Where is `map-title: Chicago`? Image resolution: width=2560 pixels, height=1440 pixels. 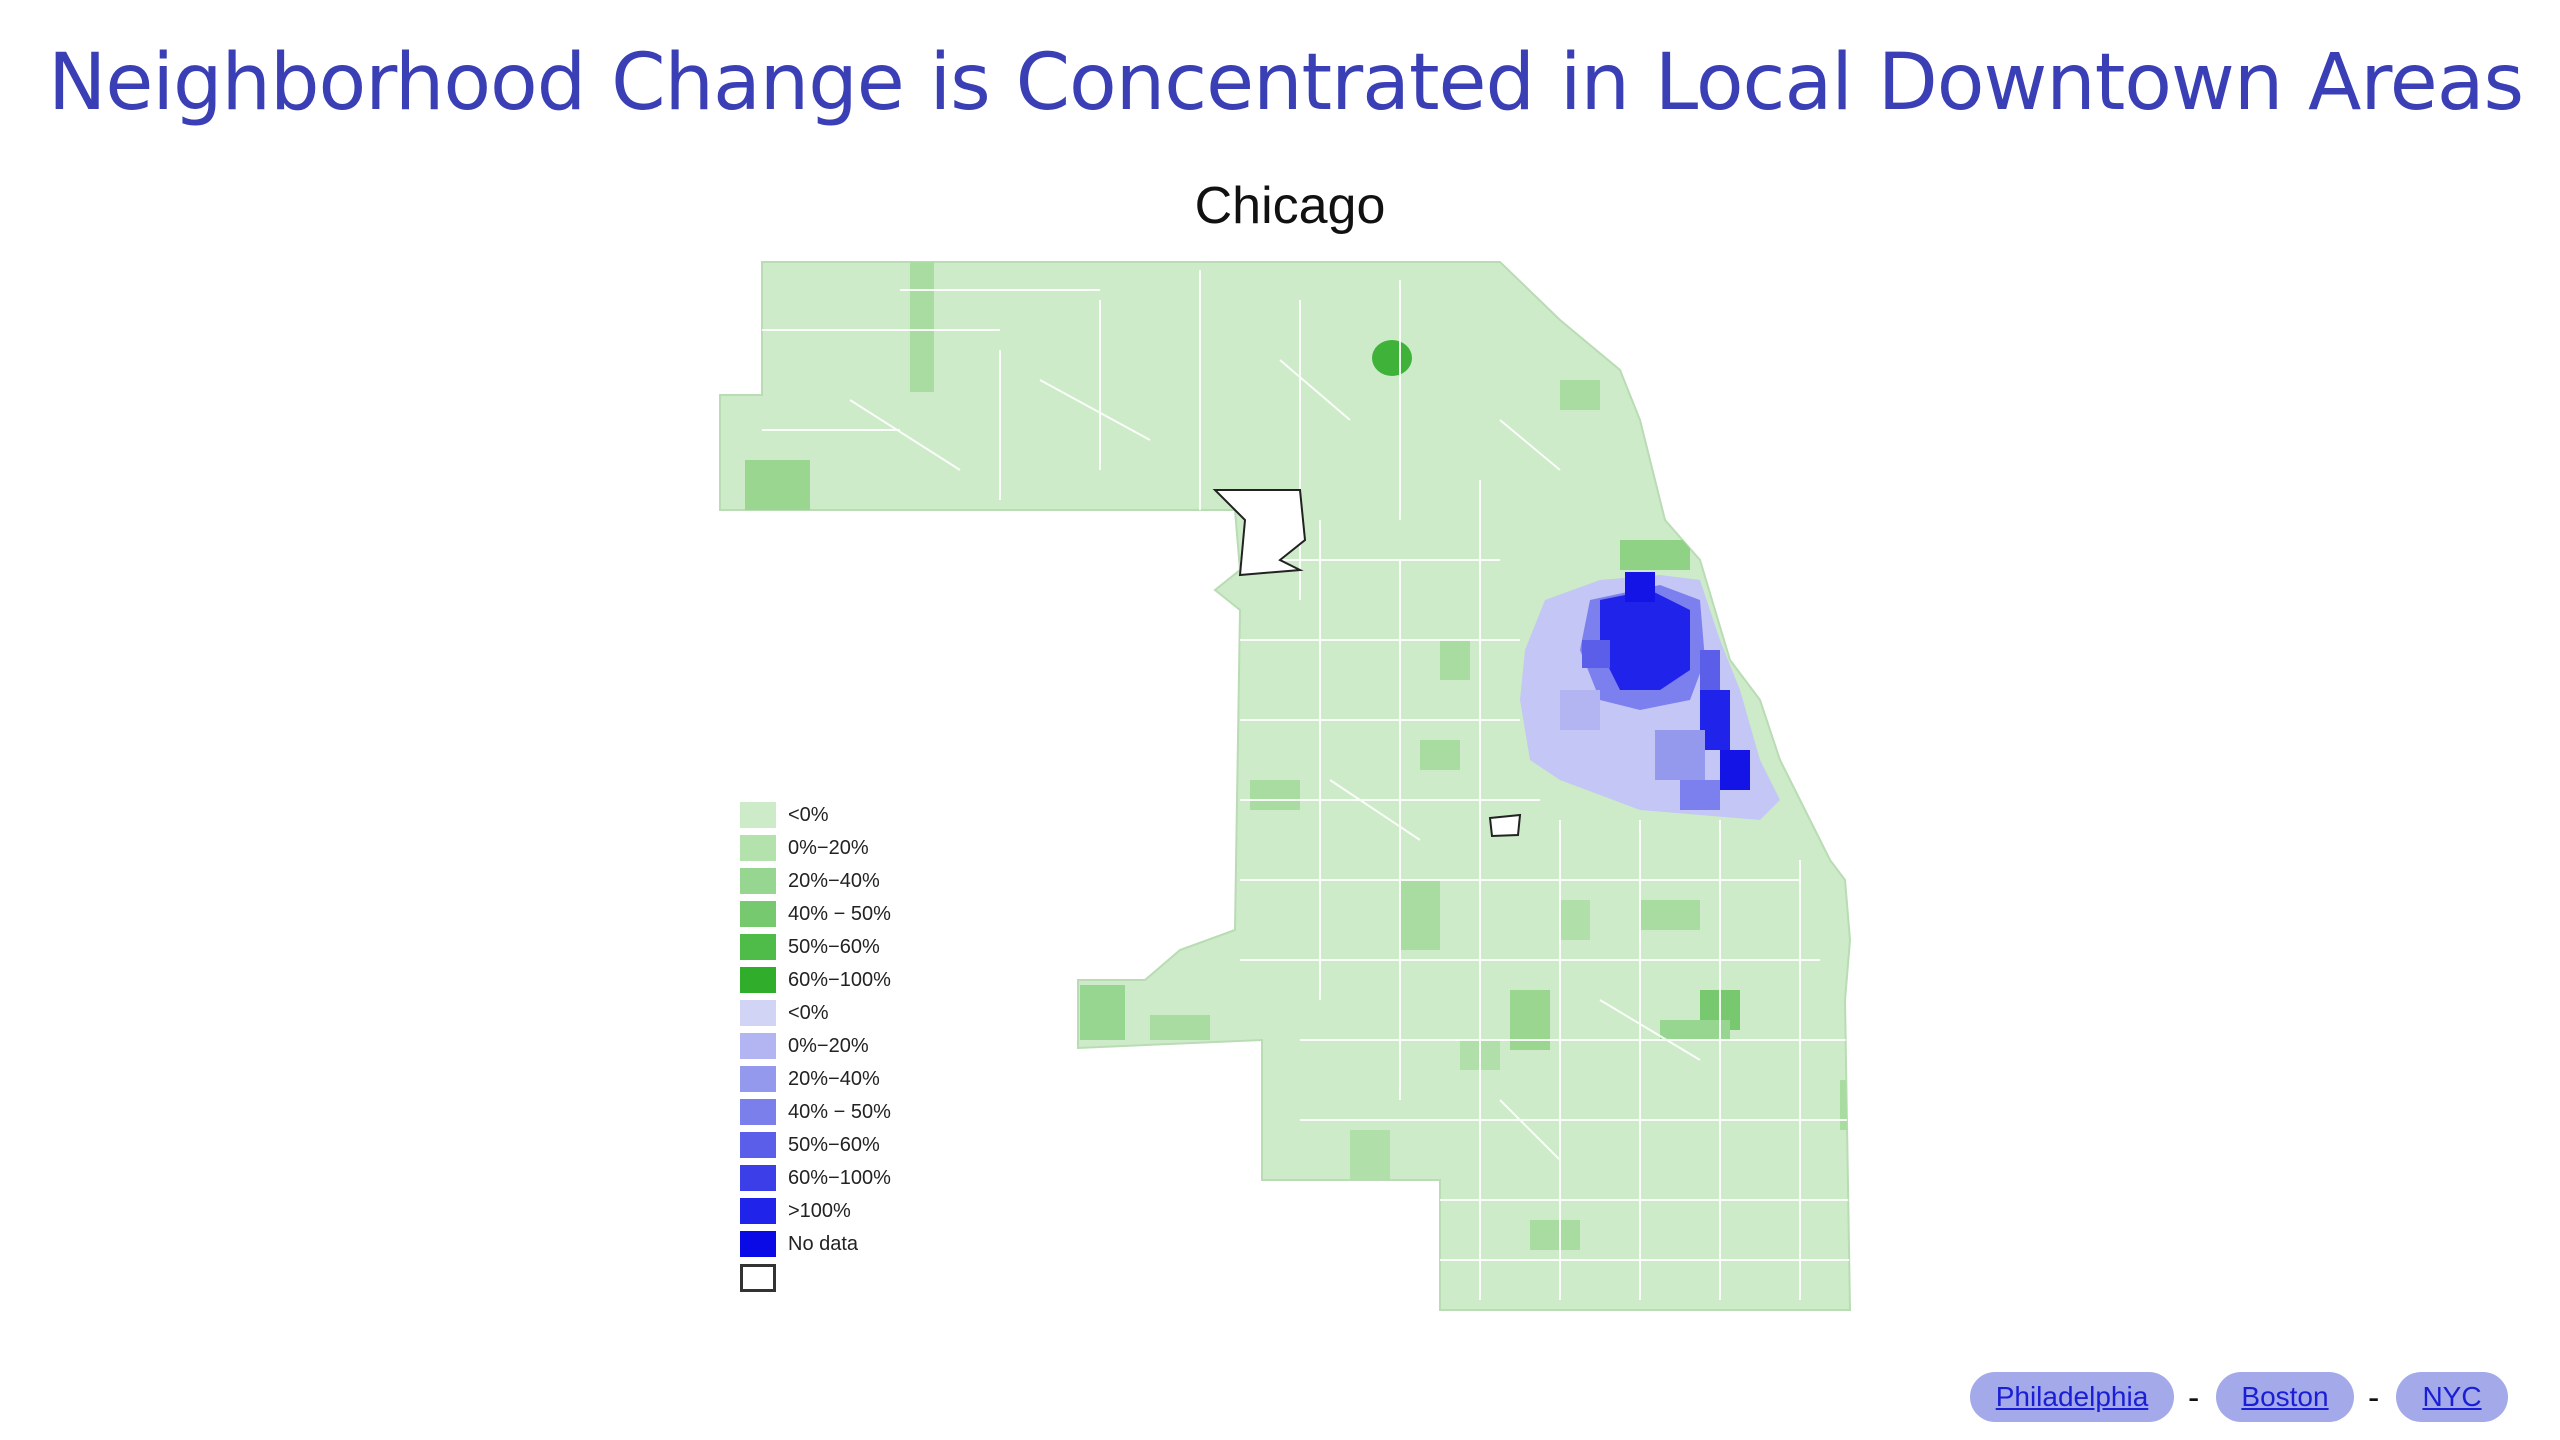 map-title: Chicago is located at coordinates (1290, 206).